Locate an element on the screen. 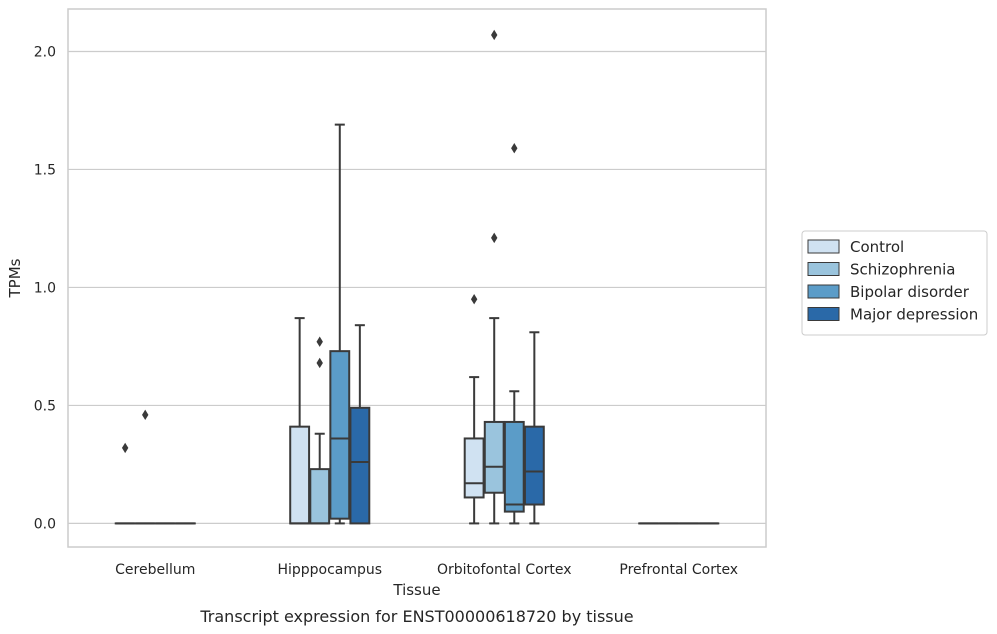 Image resolution: width=997 pixels, height=634 pixels. legend-frame is located at coordinates (894, 283).